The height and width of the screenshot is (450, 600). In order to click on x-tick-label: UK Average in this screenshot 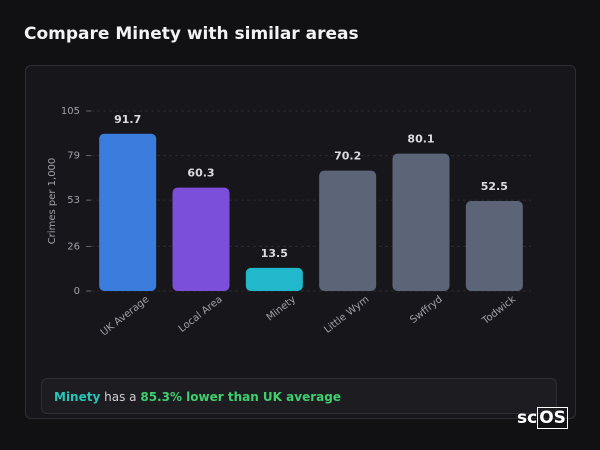, I will do `click(125, 316)`.